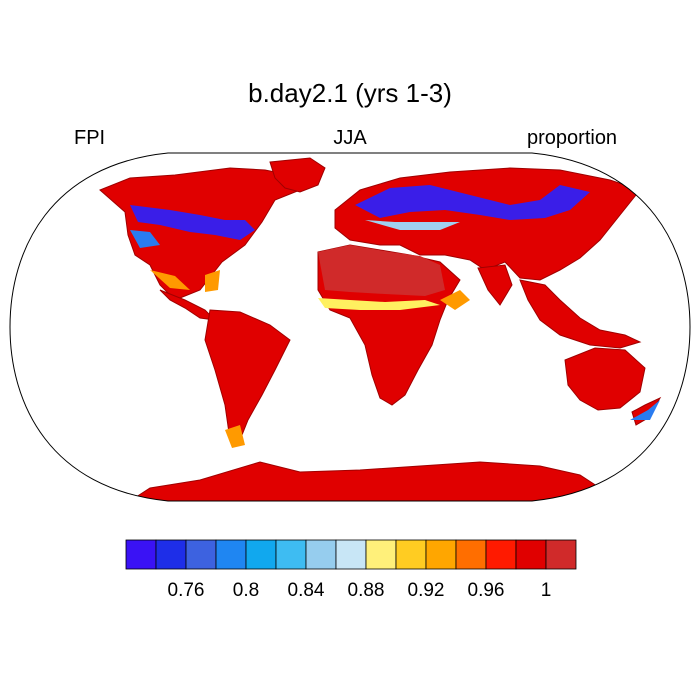 The image size is (700, 700). I want to click on map-title: b.day2.1 (yrs 1-3), so click(350, 93).